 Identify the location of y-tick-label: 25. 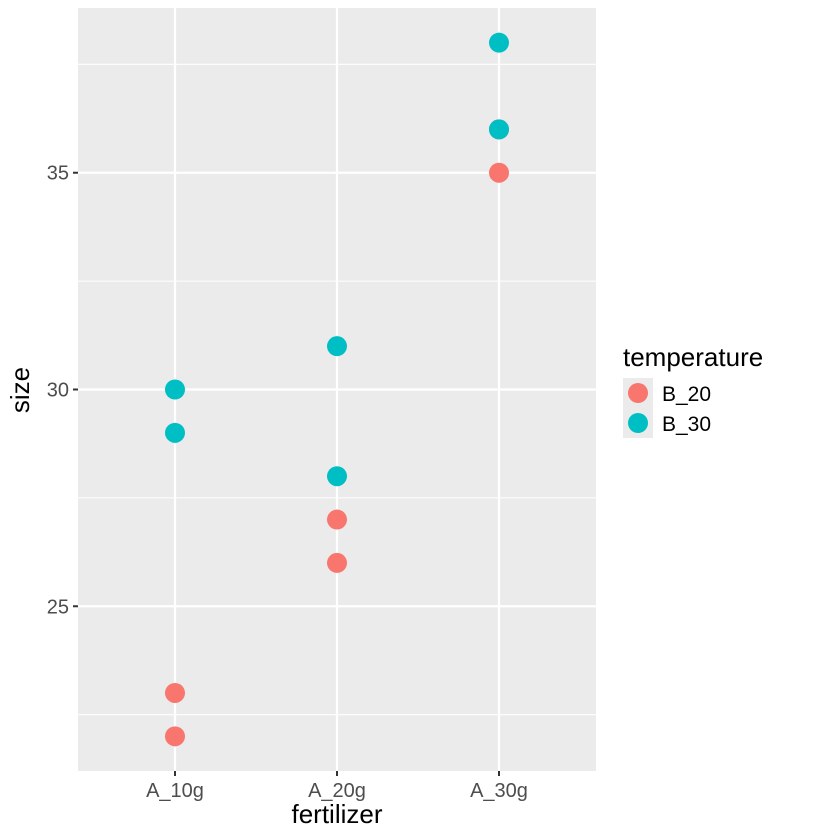
(58, 607).